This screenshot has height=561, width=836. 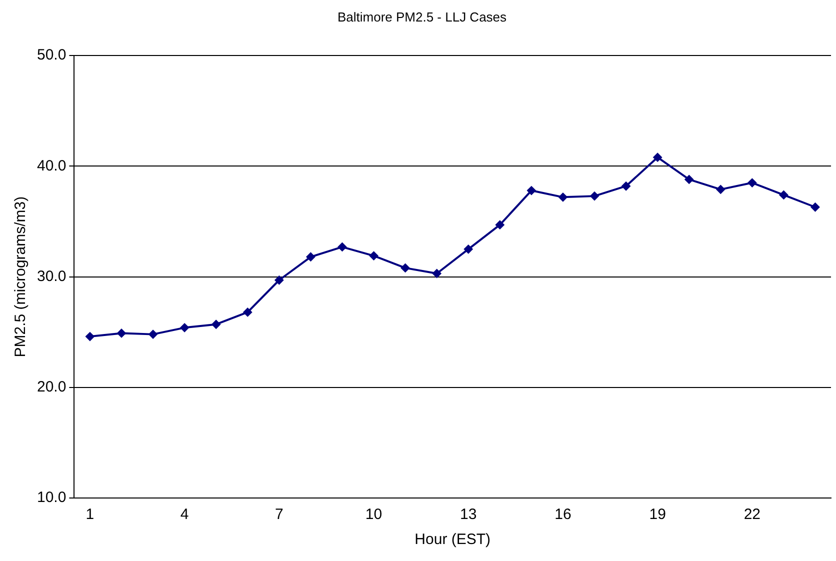 I want to click on x-tick-label: 19, so click(x=657, y=515).